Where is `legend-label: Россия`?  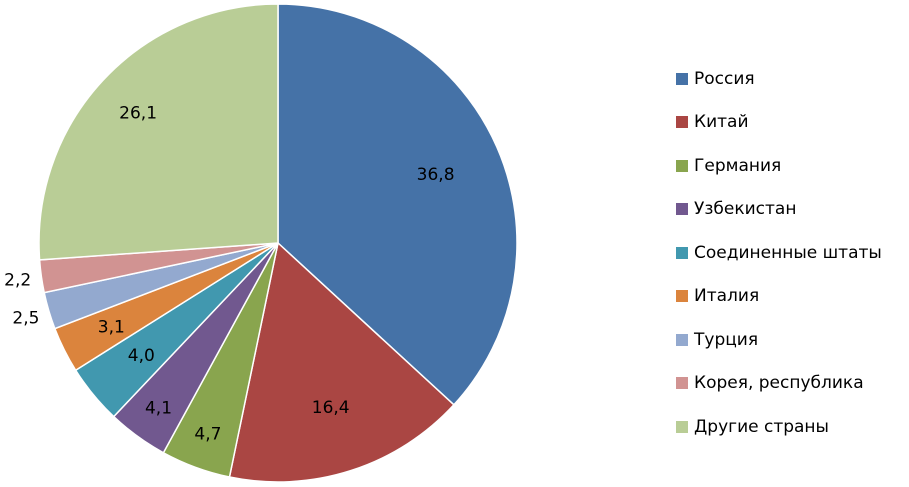 legend-label: Россия is located at coordinates (724, 78).